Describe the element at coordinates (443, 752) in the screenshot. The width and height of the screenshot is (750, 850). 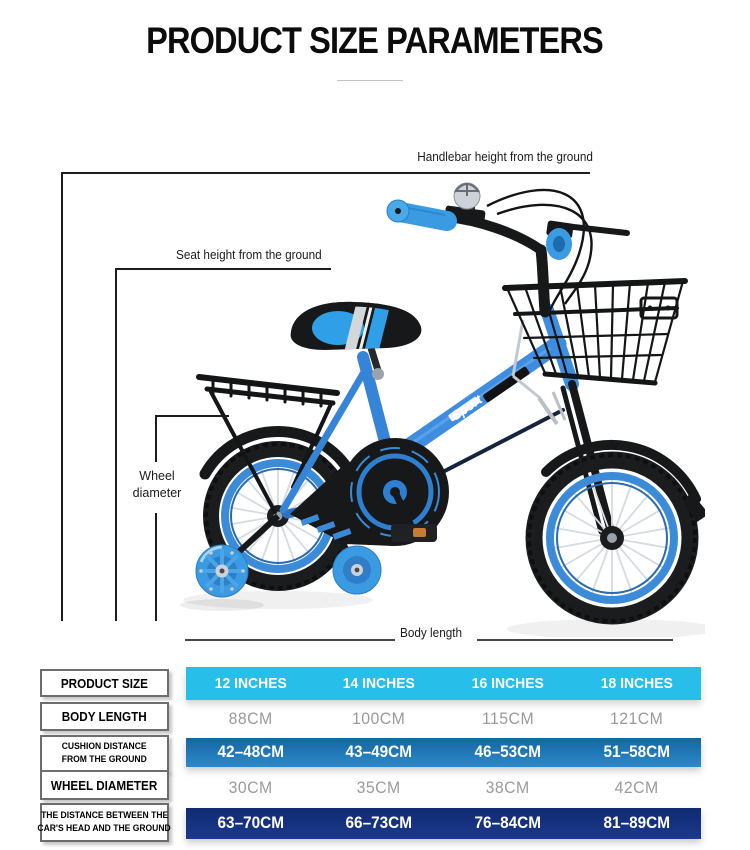
I see `table-row-cushion-distance-values: 42–48CM 43–49CM 46–53CM 51–58CM` at that location.